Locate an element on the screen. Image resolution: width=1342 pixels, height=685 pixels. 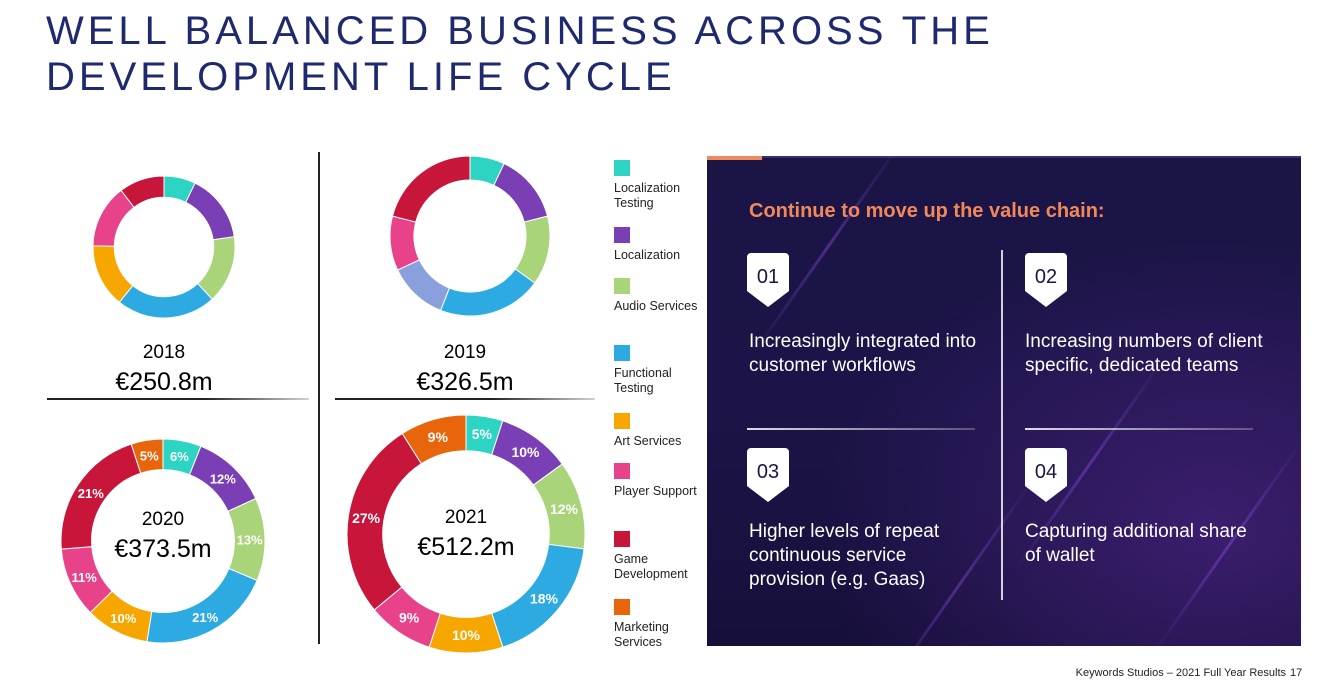
year-label: 2018 is located at coordinates (164, 352).